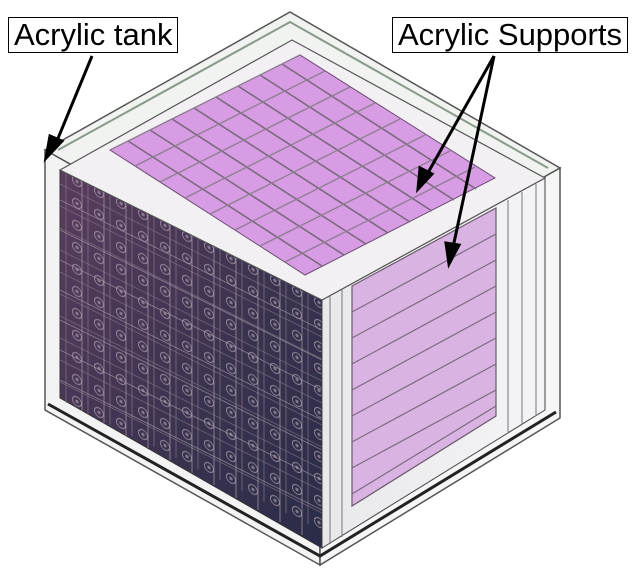 Image resolution: width=642 pixels, height=576 pixels. What do you see at coordinates (424, 364) in the screenshot?
I see `right-panel-slats` at bounding box center [424, 364].